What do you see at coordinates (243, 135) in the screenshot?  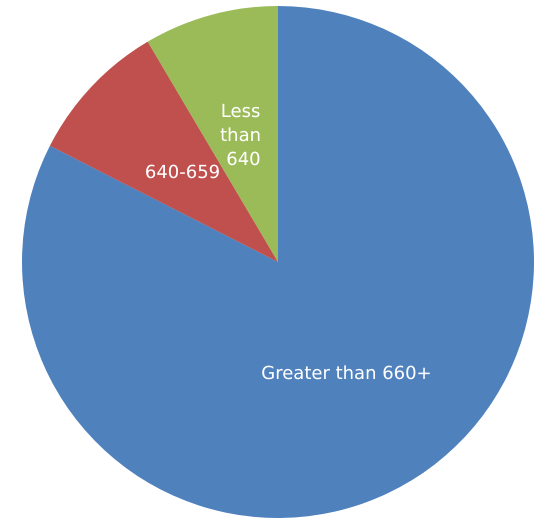 I see `slice-label: Less than 640` at bounding box center [243, 135].